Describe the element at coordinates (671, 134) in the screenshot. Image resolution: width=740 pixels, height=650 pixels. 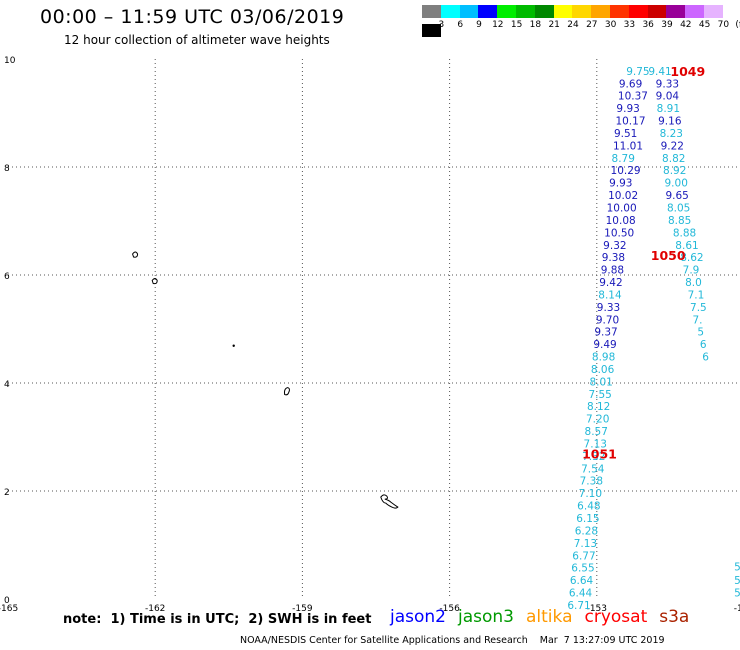
I see `wave-height-value: 8.23` at that location.